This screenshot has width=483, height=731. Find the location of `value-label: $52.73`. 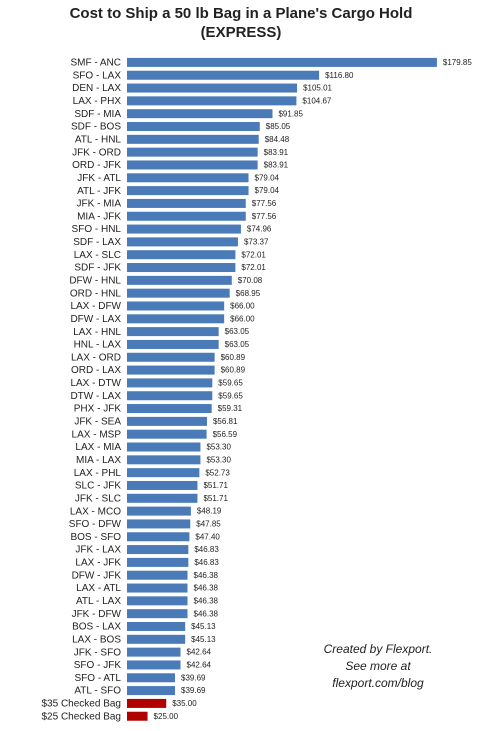

value-label: $52.73 is located at coordinates (217, 472).